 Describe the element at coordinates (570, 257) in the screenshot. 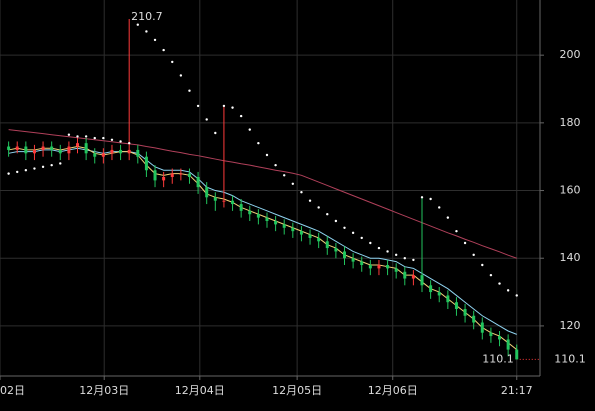

I see `y-tick-label: 140` at that location.